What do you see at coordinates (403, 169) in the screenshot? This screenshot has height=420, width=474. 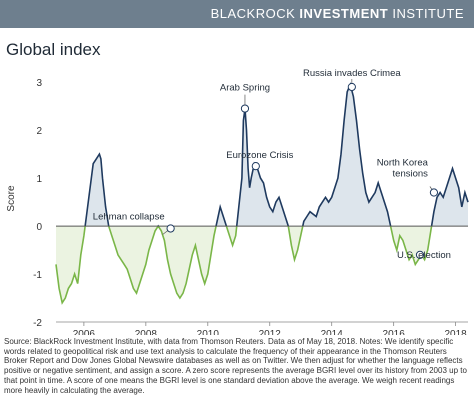 I see `annotation-label: North Korea tensions` at bounding box center [403, 169].